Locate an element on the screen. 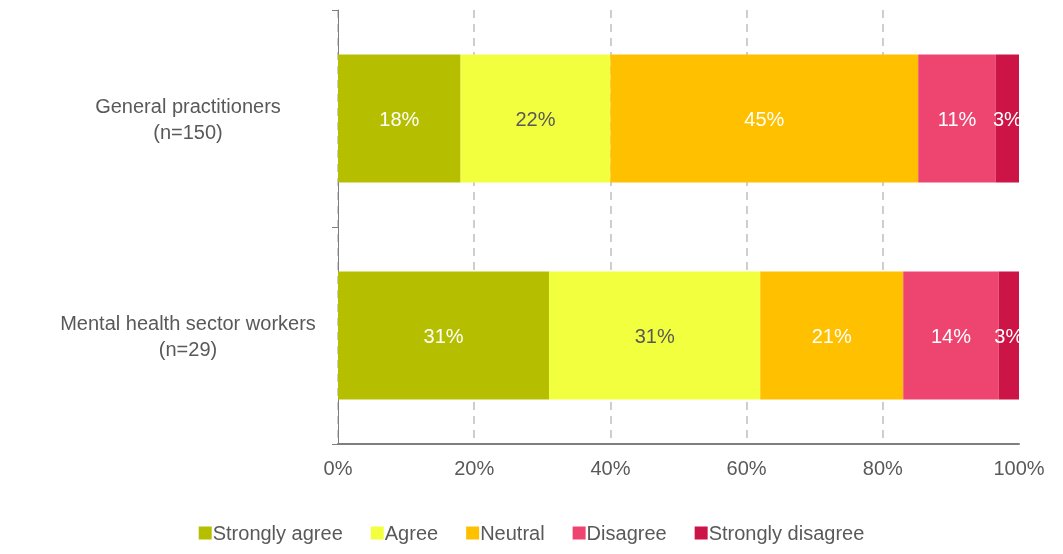  x-tick-label: 0% is located at coordinates (338, 468).